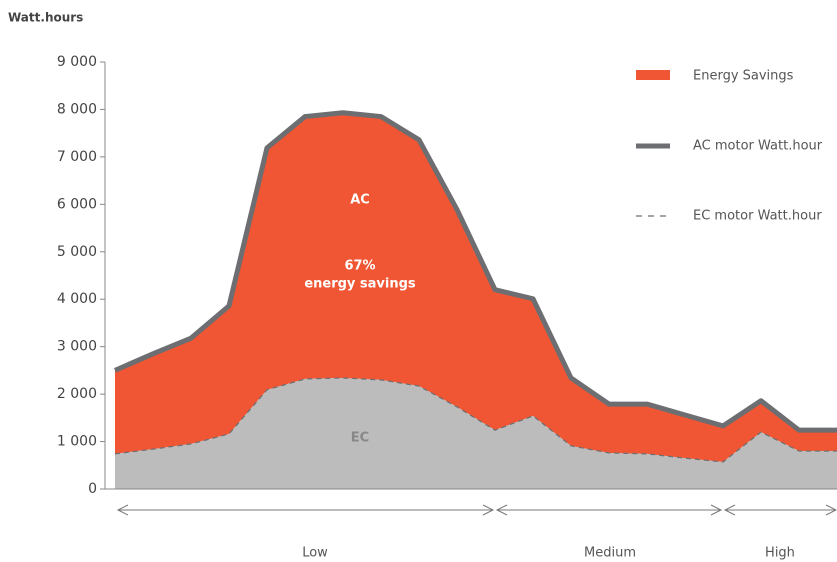  What do you see at coordinates (77, 394) in the screenshot?
I see `y-tick-label: 2 000` at bounding box center [77, 394].